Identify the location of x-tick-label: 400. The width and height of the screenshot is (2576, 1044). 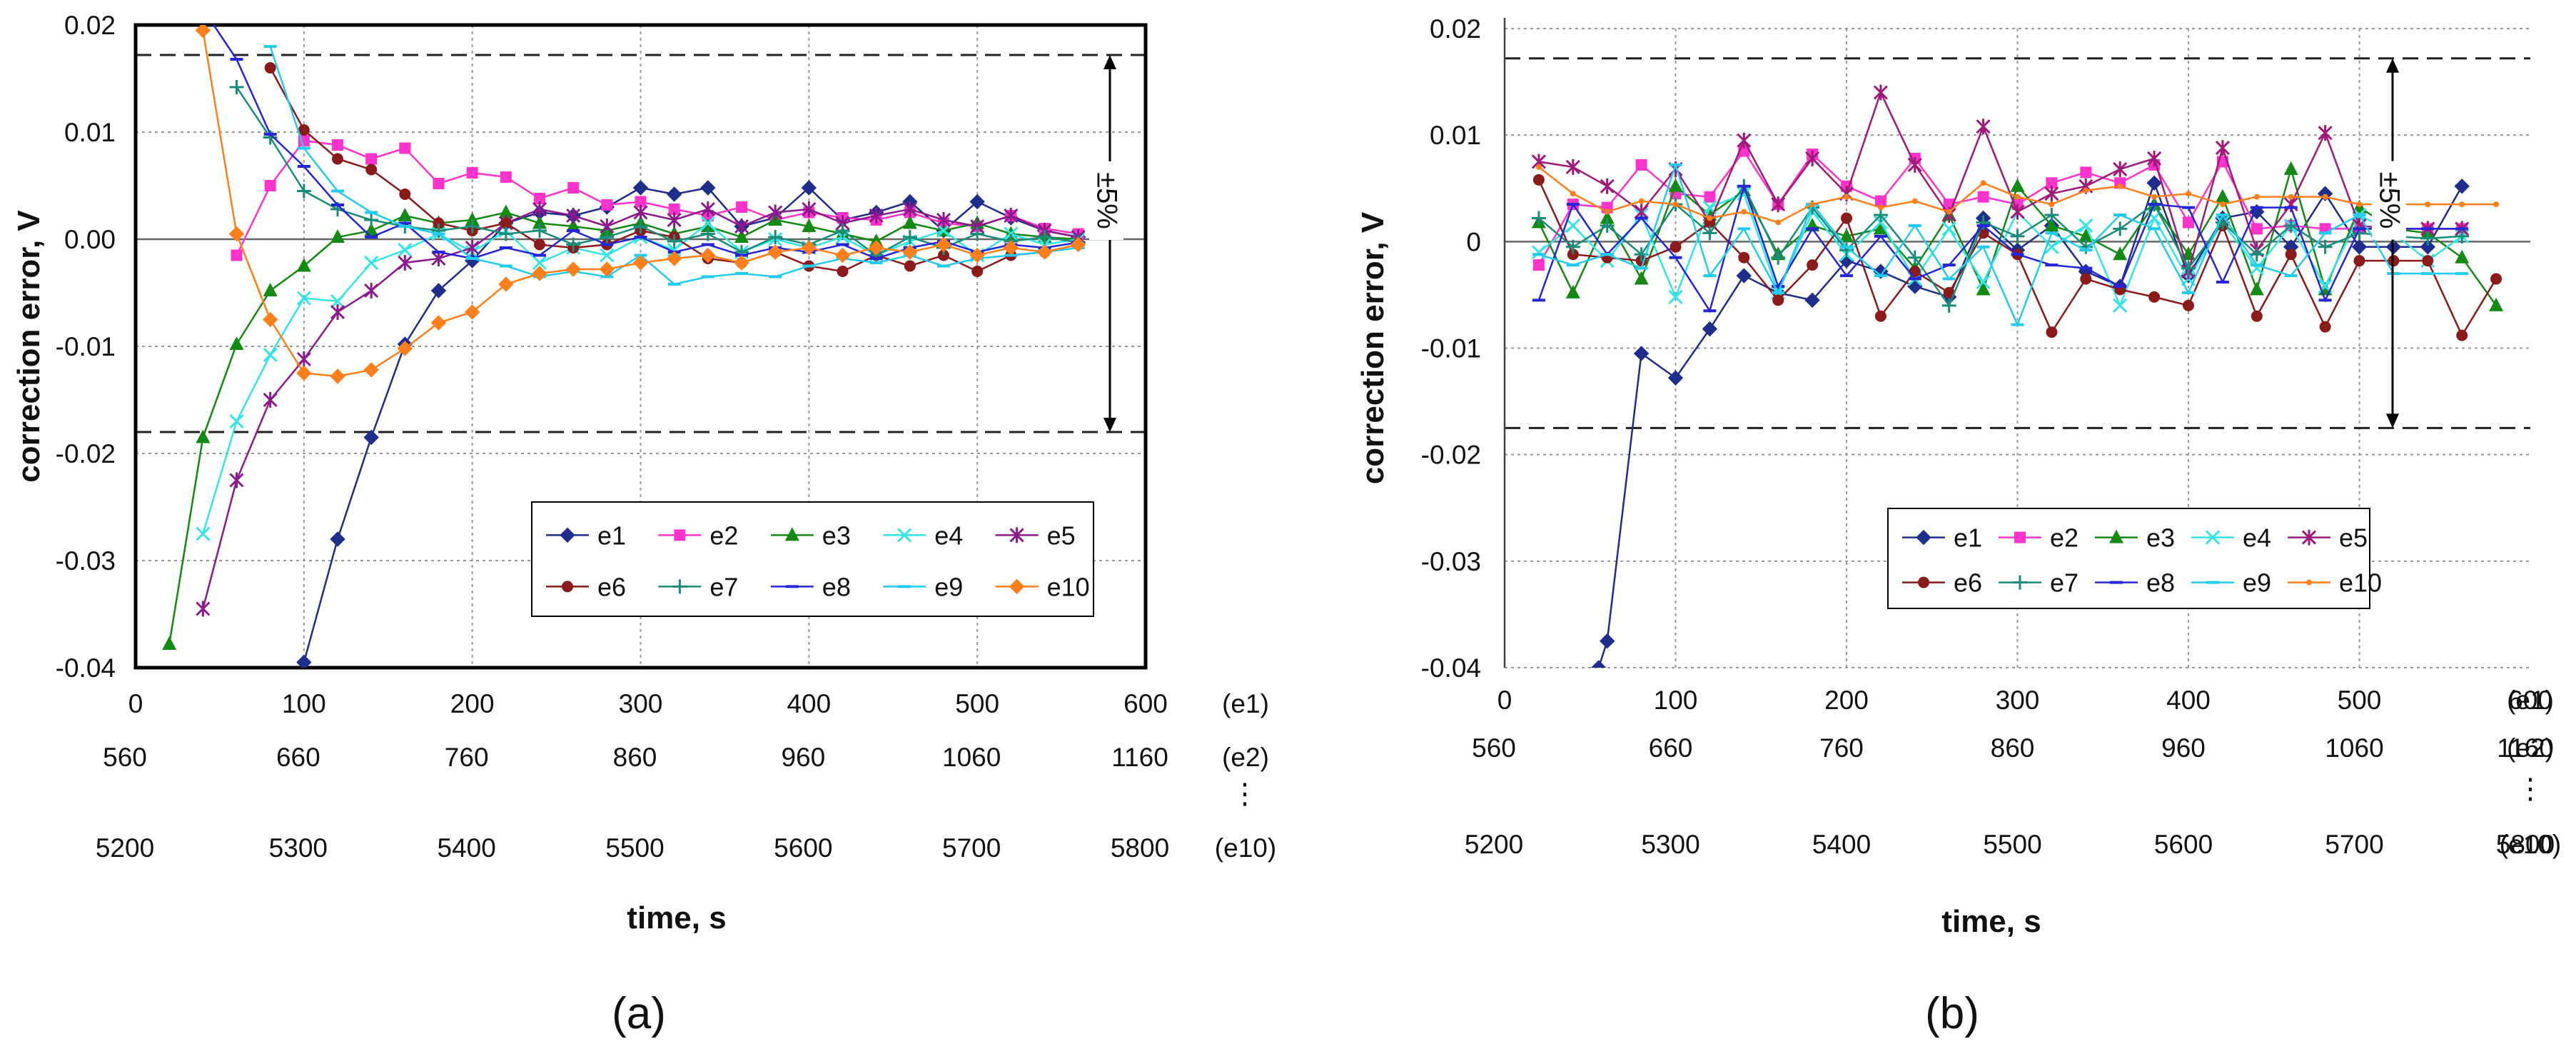
(809, 703).